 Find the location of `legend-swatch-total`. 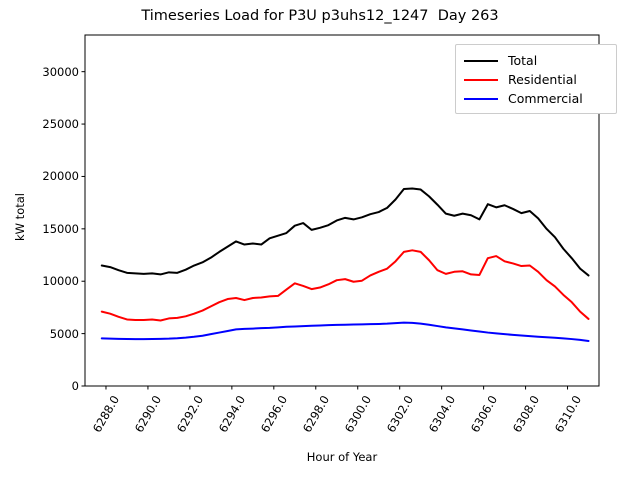

legend-swatch-total is located at coordinates (481, 61).